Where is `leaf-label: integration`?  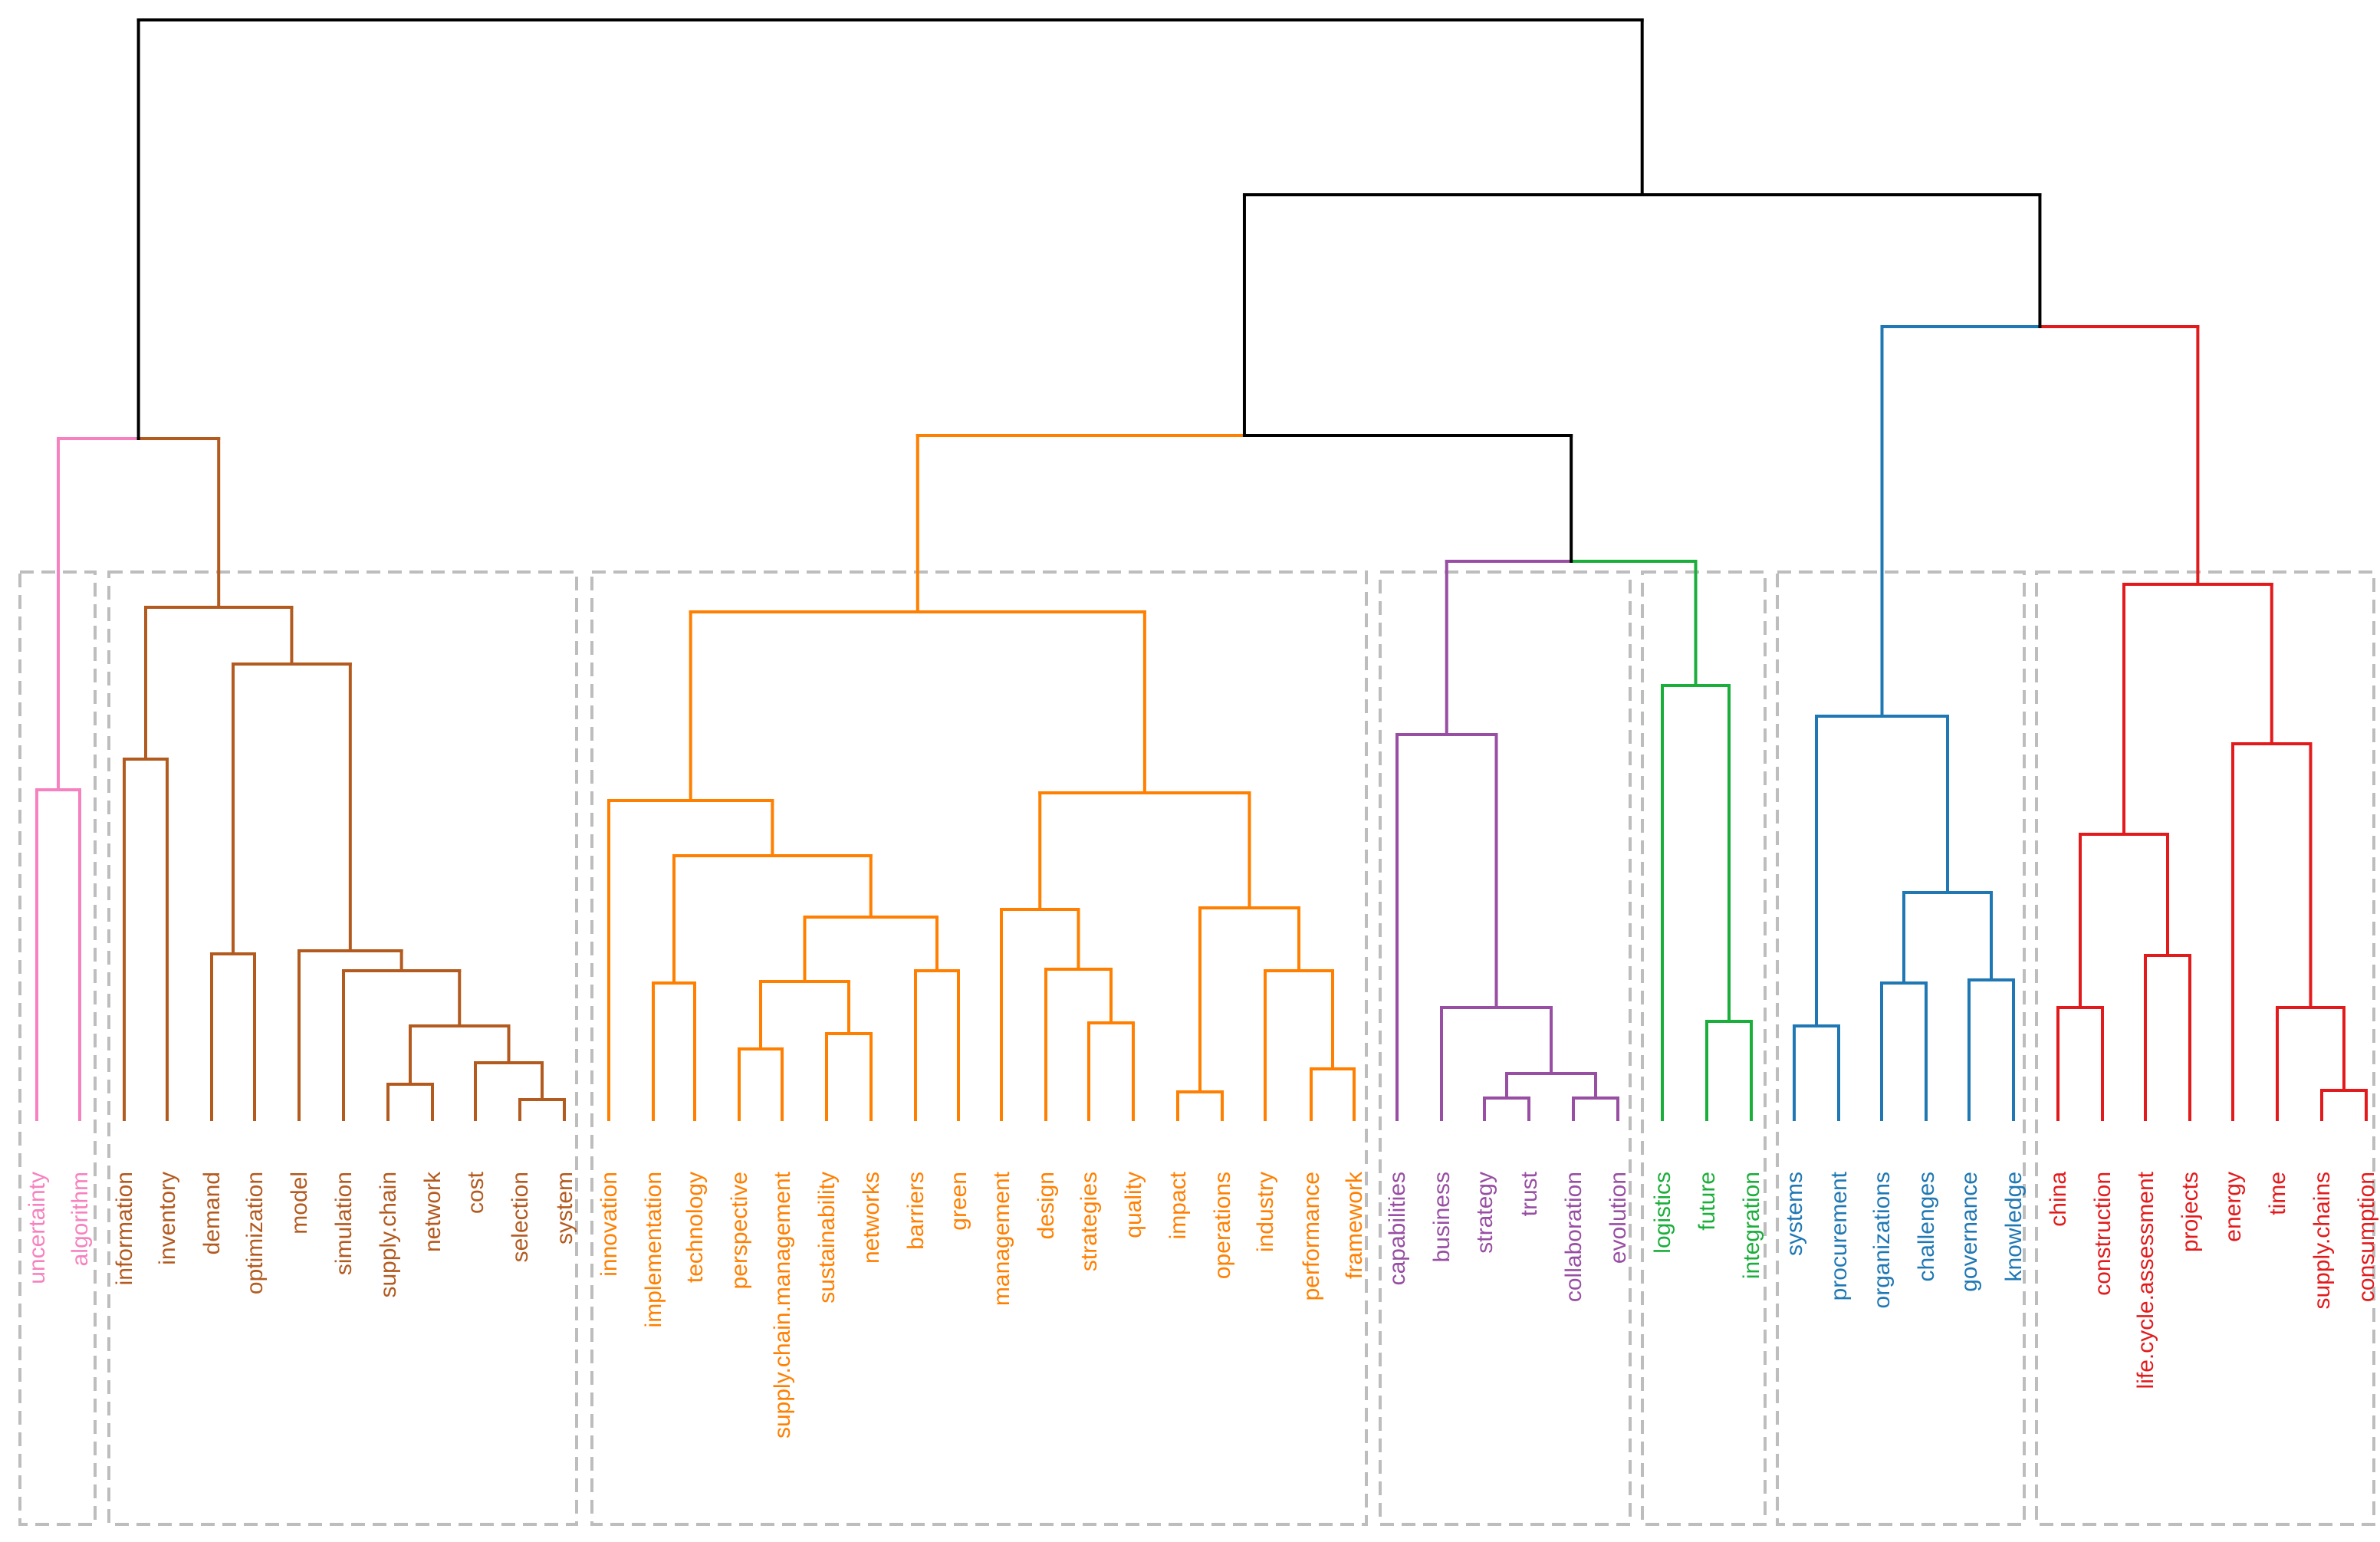 leaf-label: integration is located at coordinates (1751, 1225).